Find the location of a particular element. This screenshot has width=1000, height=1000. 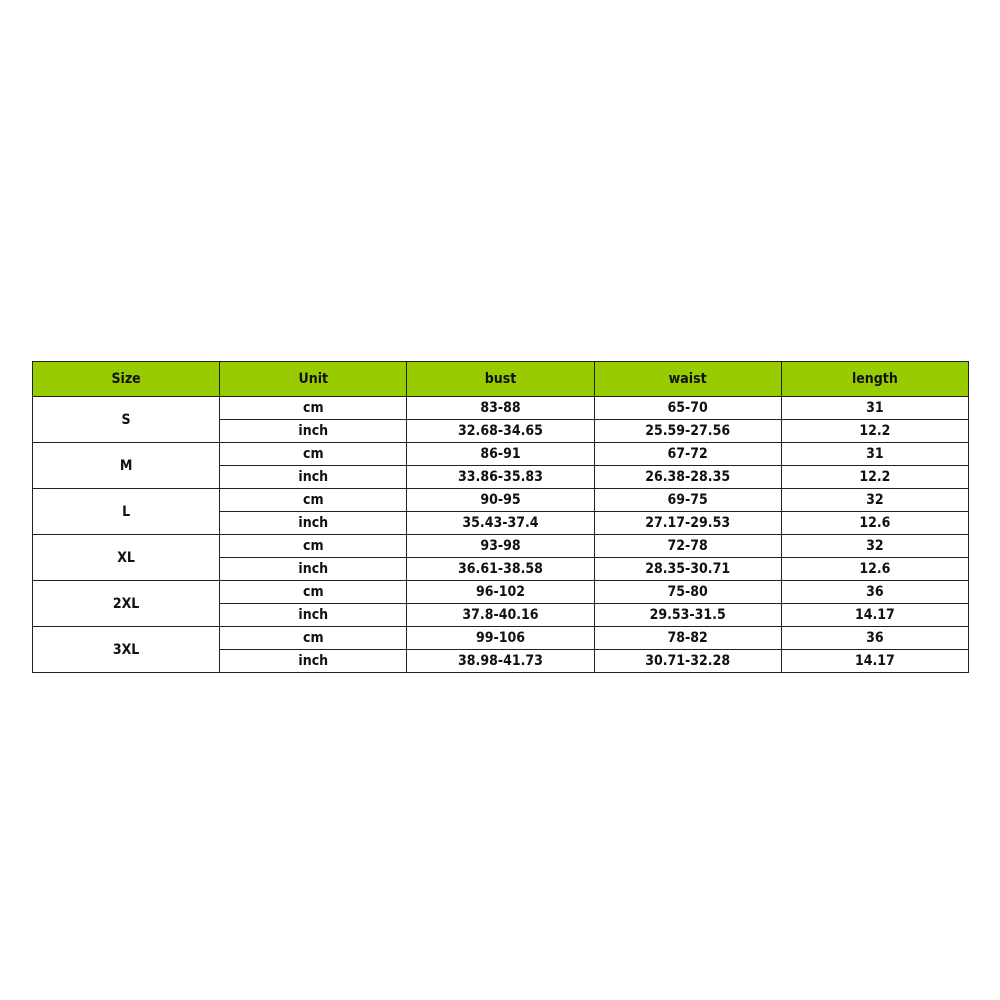

bust-cell: 35.43-37.4 is located at coordinates (500, 523).